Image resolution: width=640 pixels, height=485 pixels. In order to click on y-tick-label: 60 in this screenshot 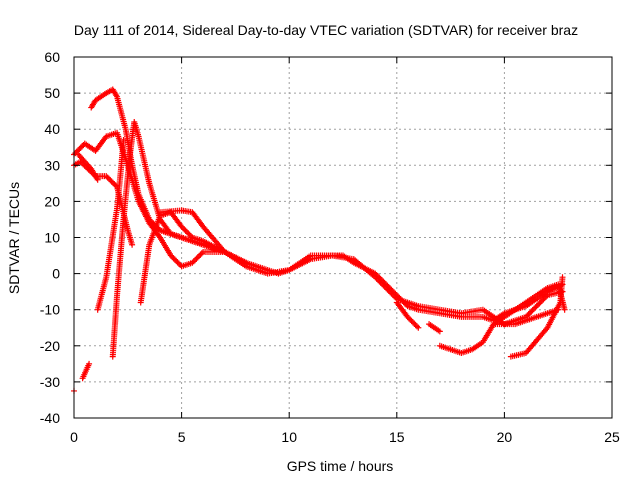, I will do `click(52, 57)`.